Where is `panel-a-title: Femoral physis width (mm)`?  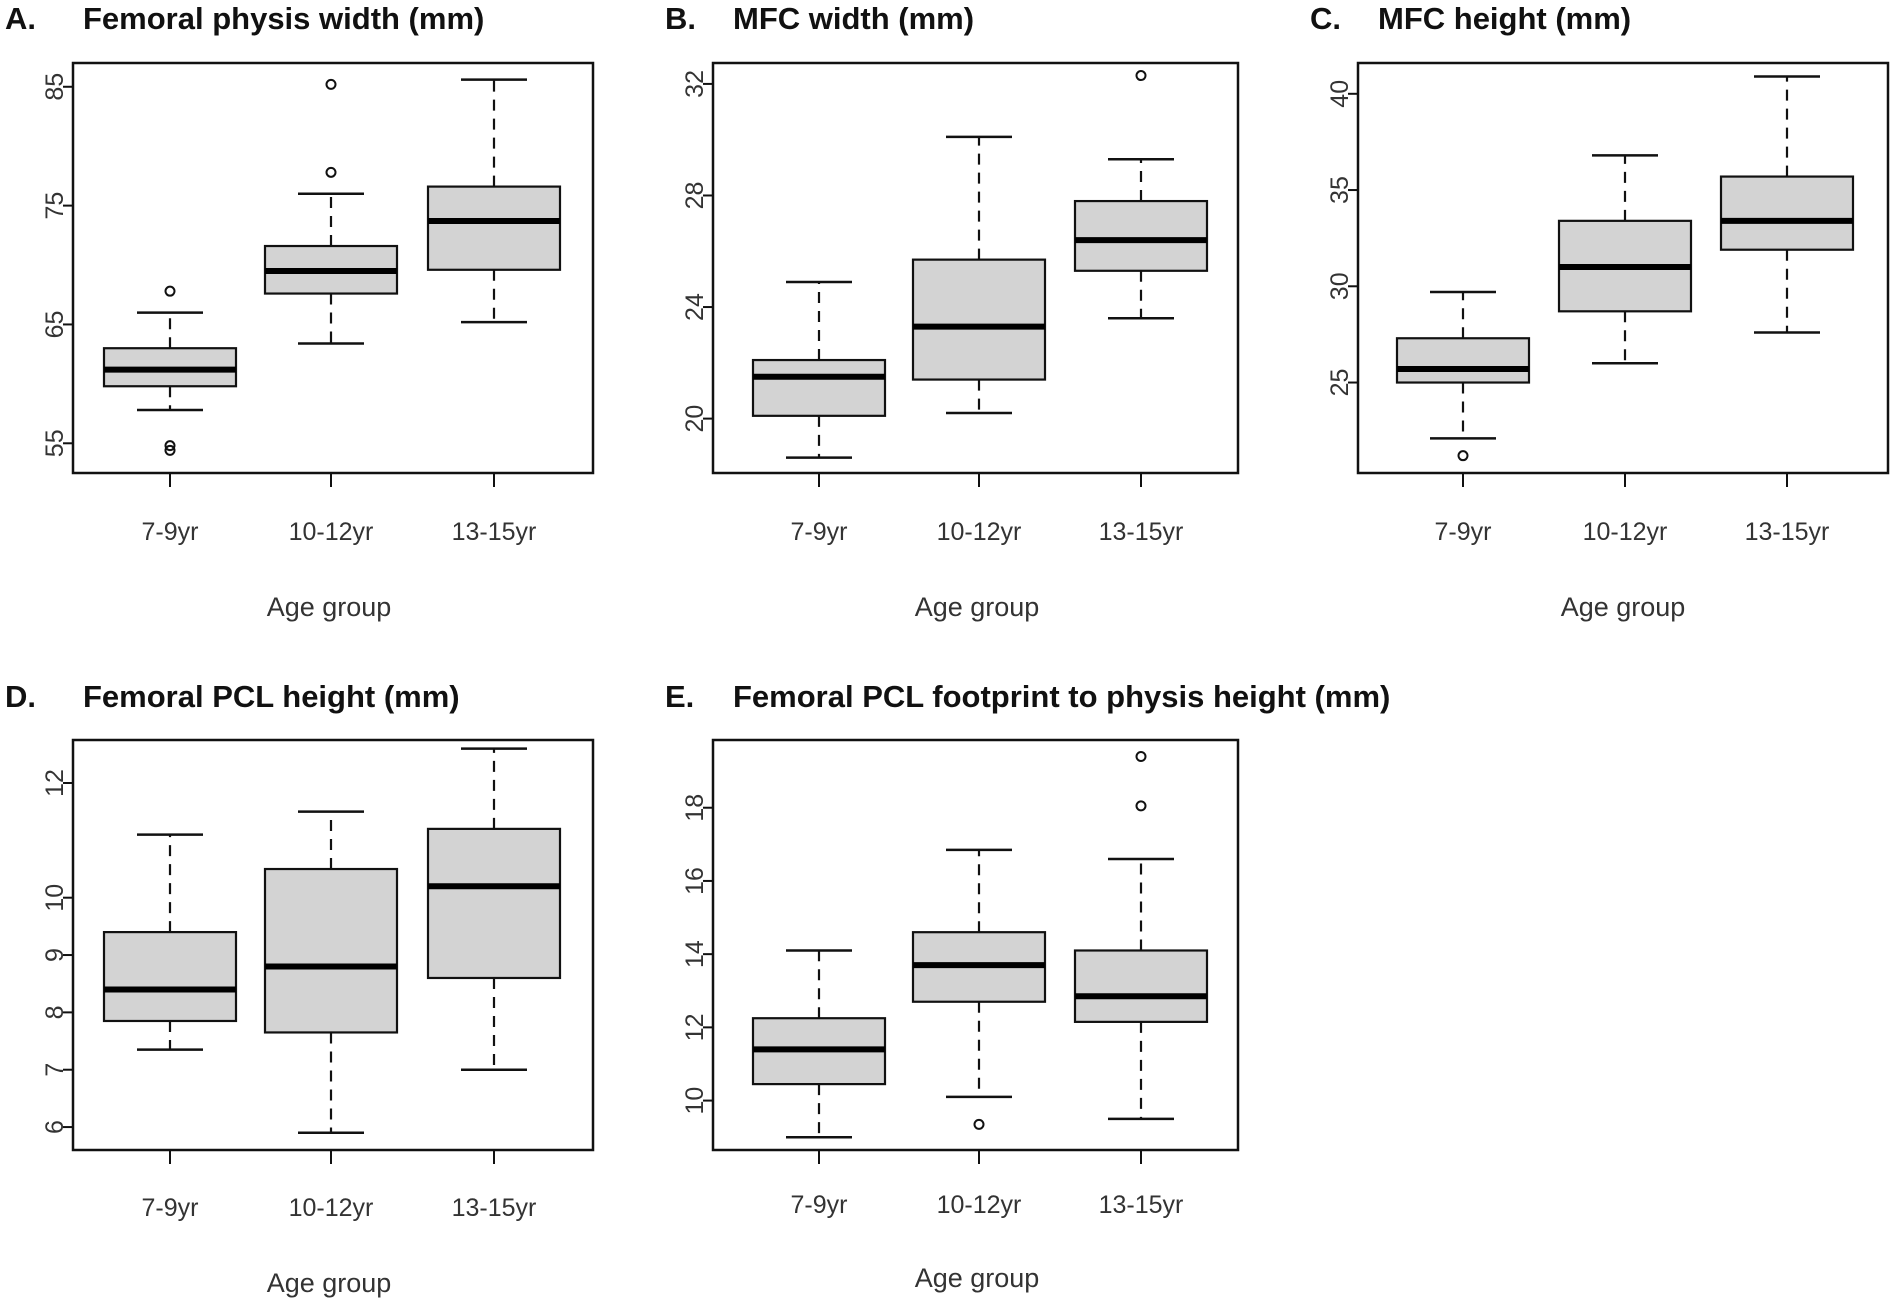
panel-a-title: Femoral physis width (mm) is located at coordinates (283, 18).